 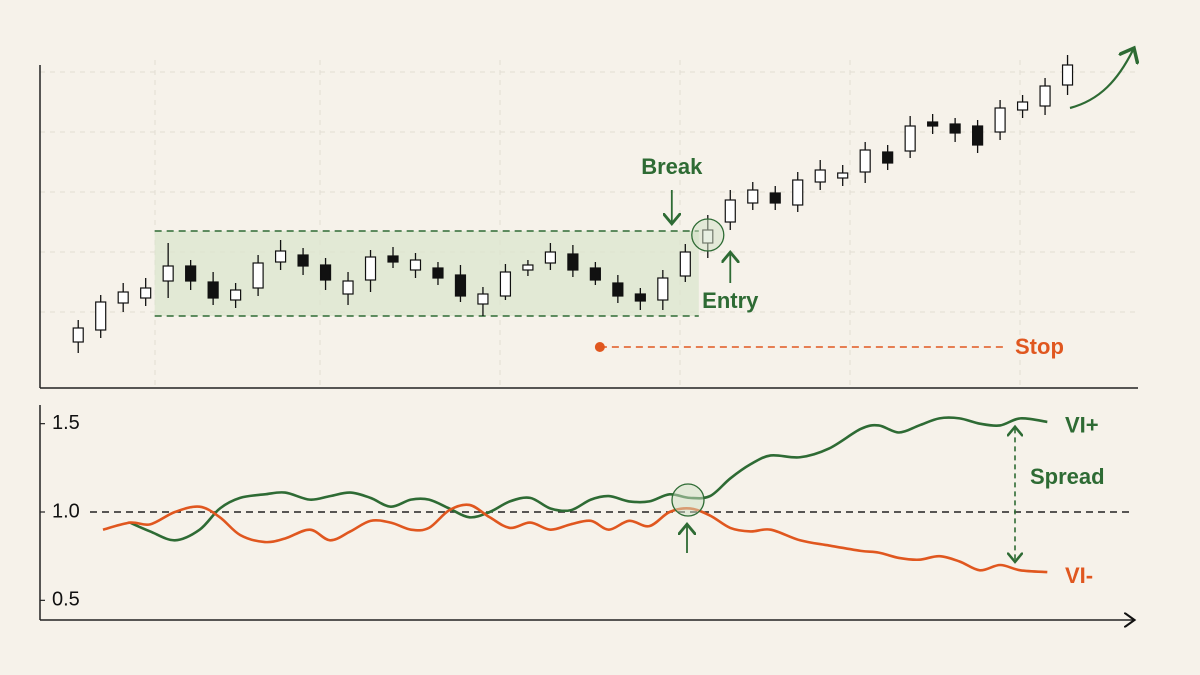 I want to click on series-label: VI+, so click(x=1082, y=425).